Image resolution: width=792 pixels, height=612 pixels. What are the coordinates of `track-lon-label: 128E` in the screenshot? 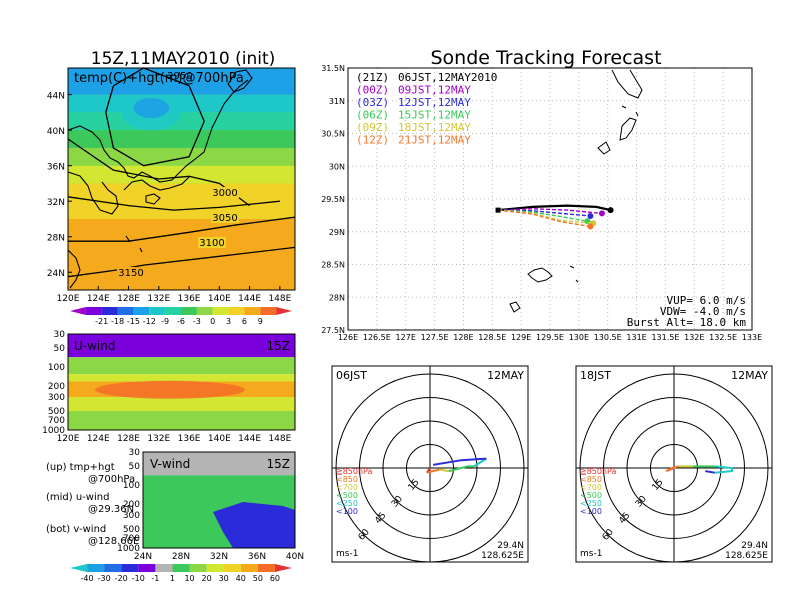 It's located at (463, 337).